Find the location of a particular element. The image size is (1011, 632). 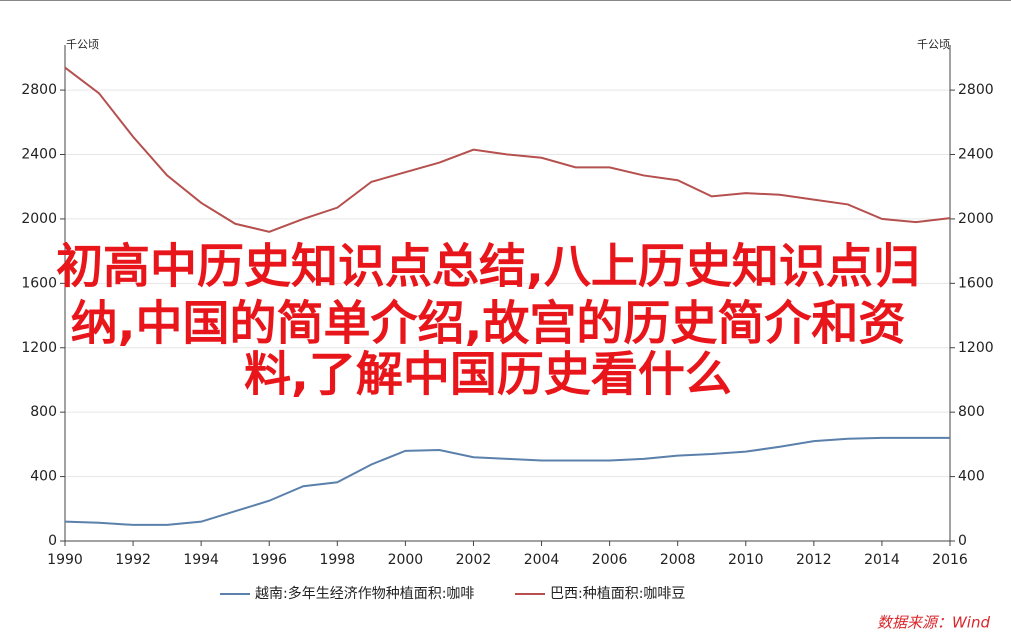

overlay-text: 纳,中国的简单介绍,故宫的历史简介和资 is located at coordinates (488, 324).